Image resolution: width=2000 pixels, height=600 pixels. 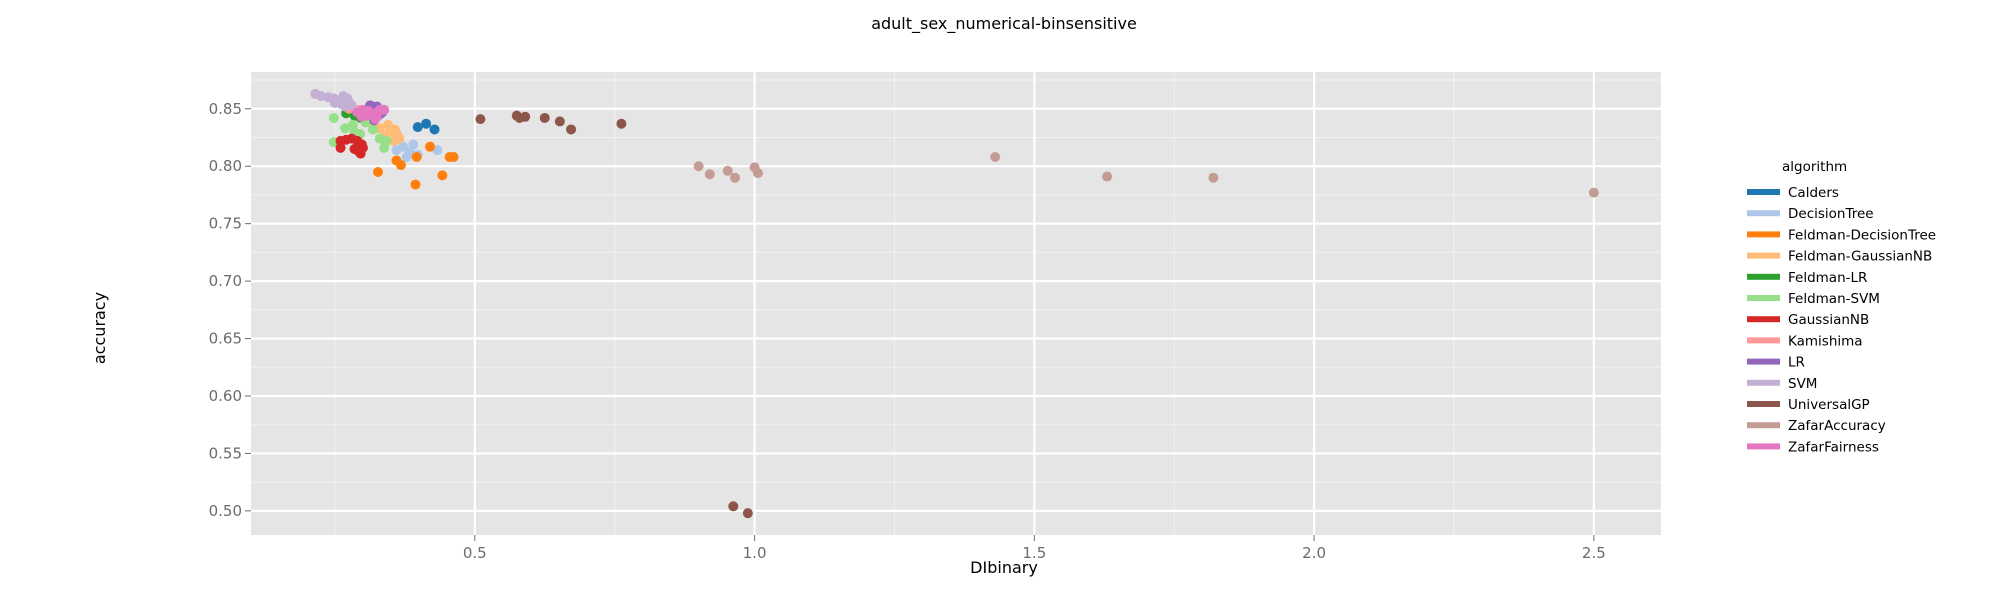 I want to click on chart-title: adult_sex_numerical-binsensitive, so click(x=1004, y=24).